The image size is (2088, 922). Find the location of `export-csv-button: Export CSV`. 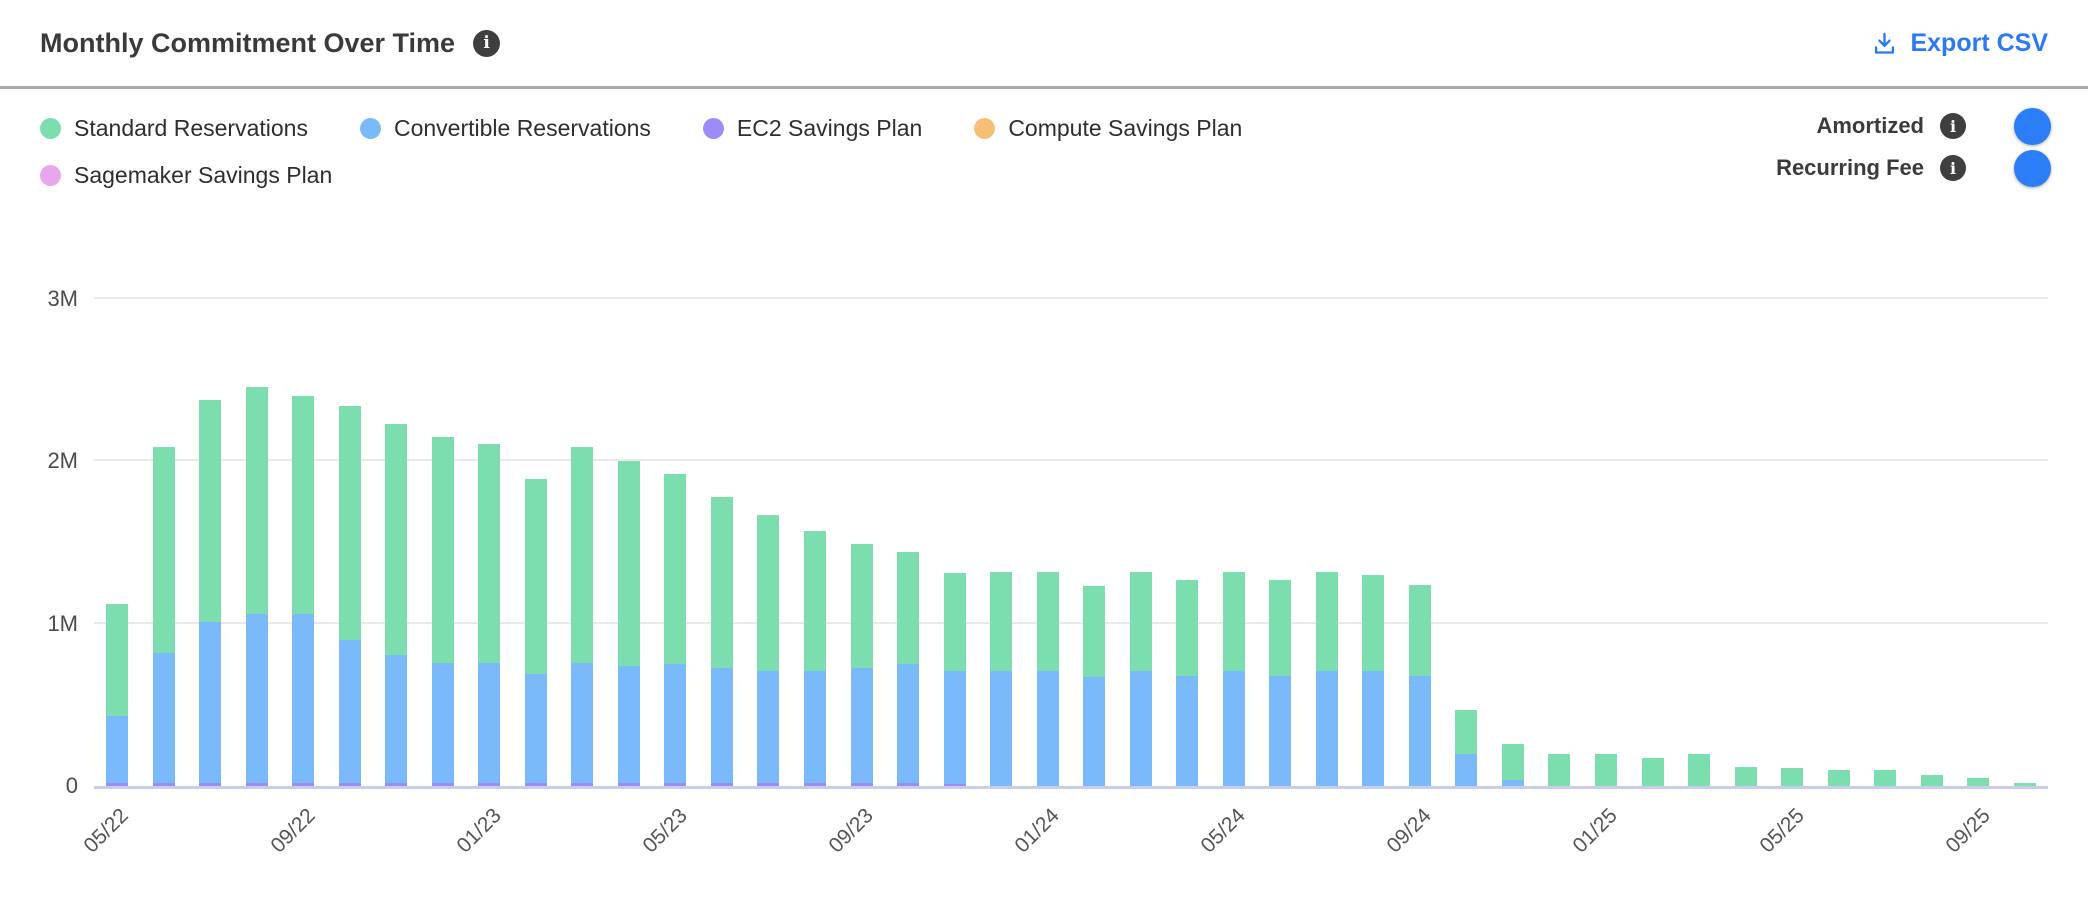

export-csv-button: Export CSV is located at coordinates (1959, 43).